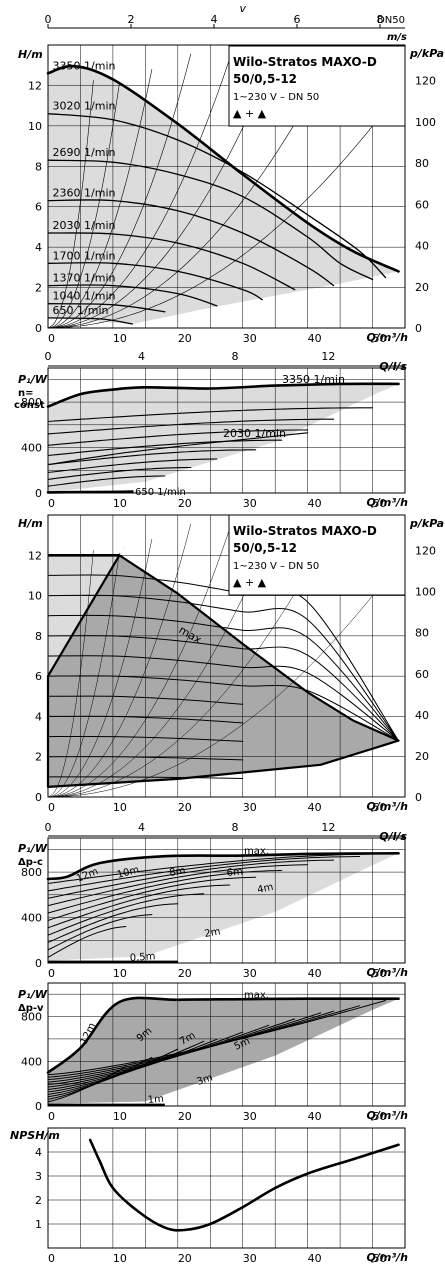 The height and width of the screenshot is (1280, 445). Describe the element at coordinates (380, 1258) in the screenshot. I see `p6-xtick: 50` at that location.